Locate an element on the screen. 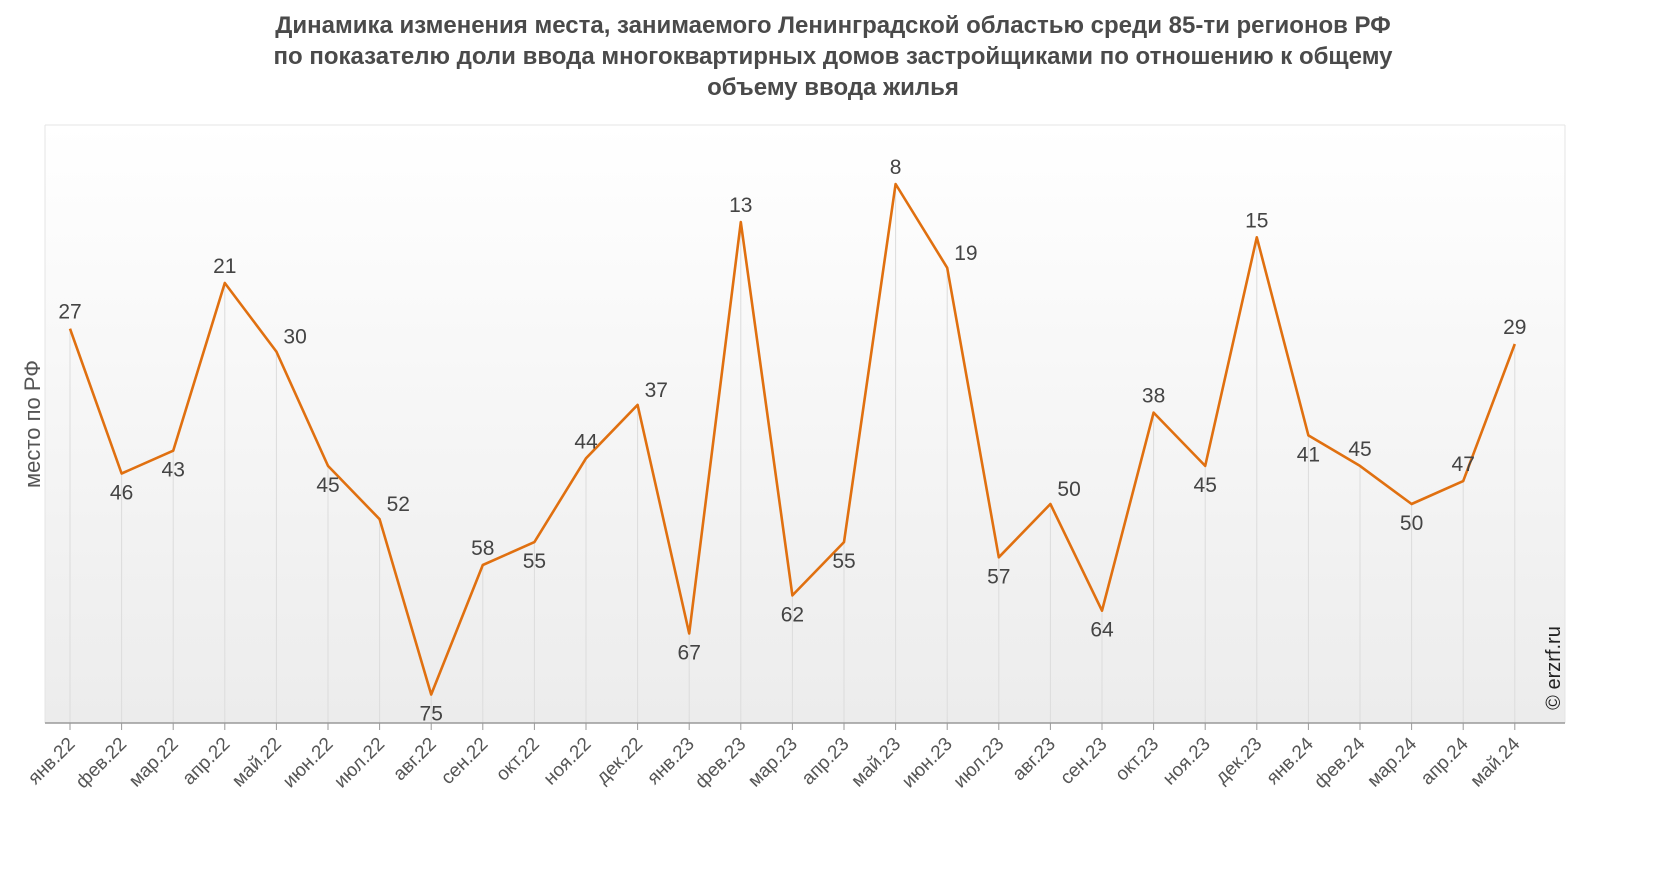  data-label: 44 is located at coordinates (586, 441).